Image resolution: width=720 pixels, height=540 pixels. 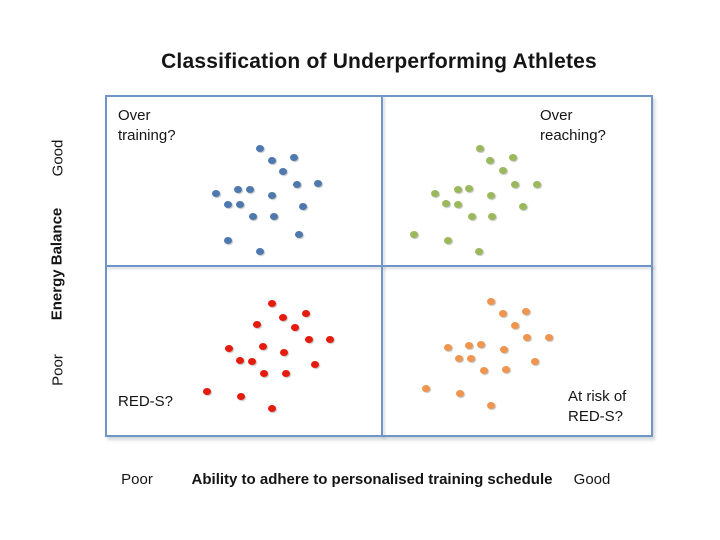 I want to click on y-axis-tick-poor: Poor, so click(x=58, y=370).